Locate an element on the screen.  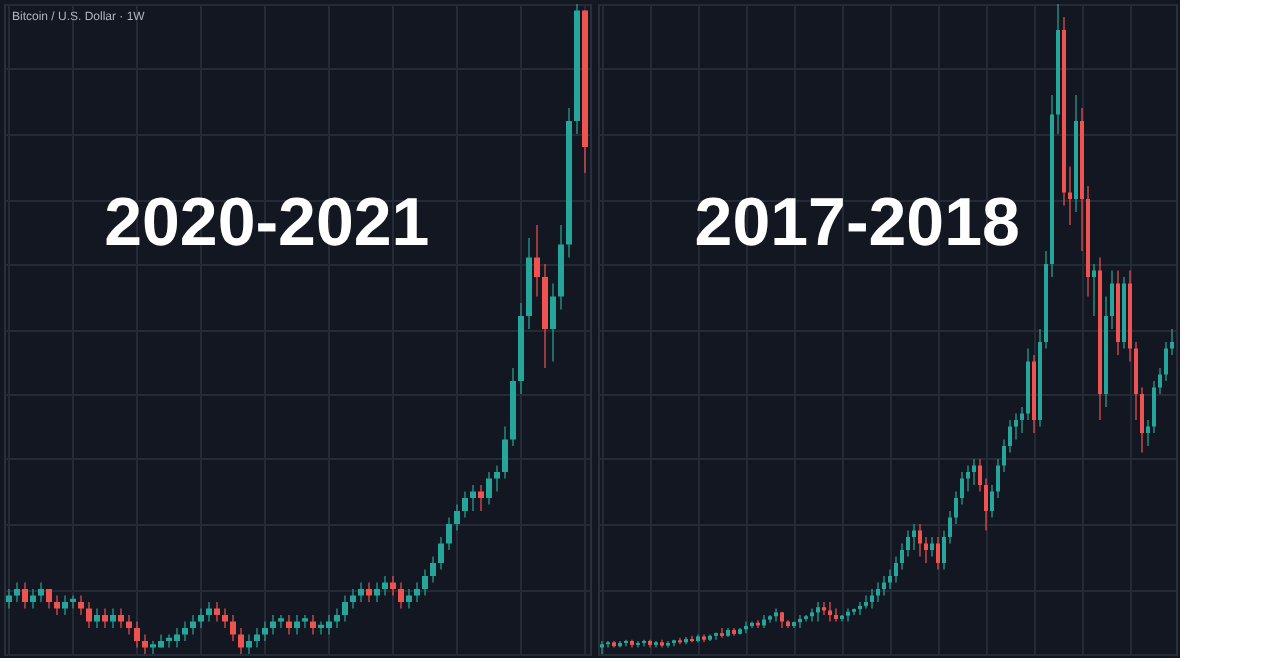
text: 2020-2021 is located at coordinates (267, 223).